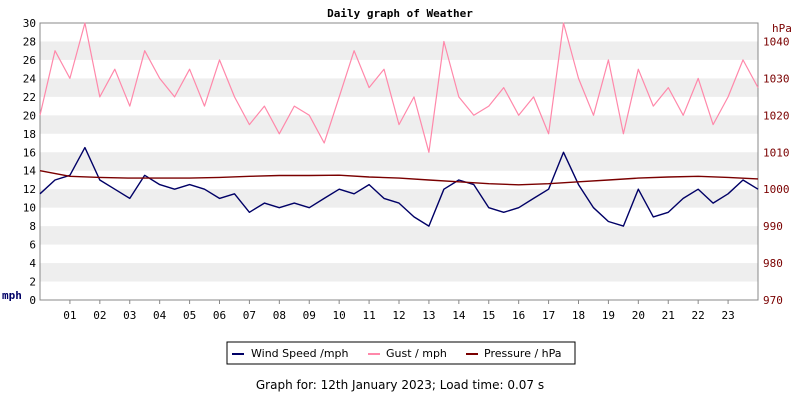 The image size is (800, 400). I want to click on legend-label-gust: Gust / mph, so click(416, 353).